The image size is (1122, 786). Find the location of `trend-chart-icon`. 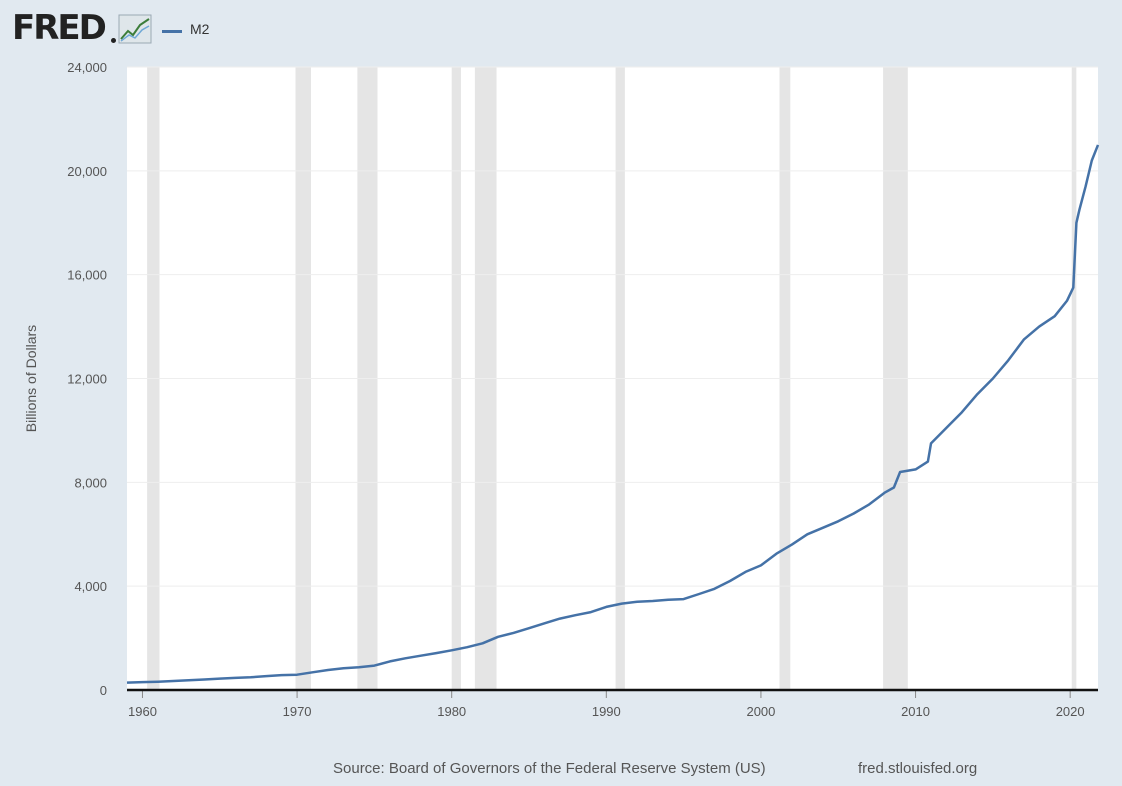

trend-chart-icon is located at coordinates (135, 29).